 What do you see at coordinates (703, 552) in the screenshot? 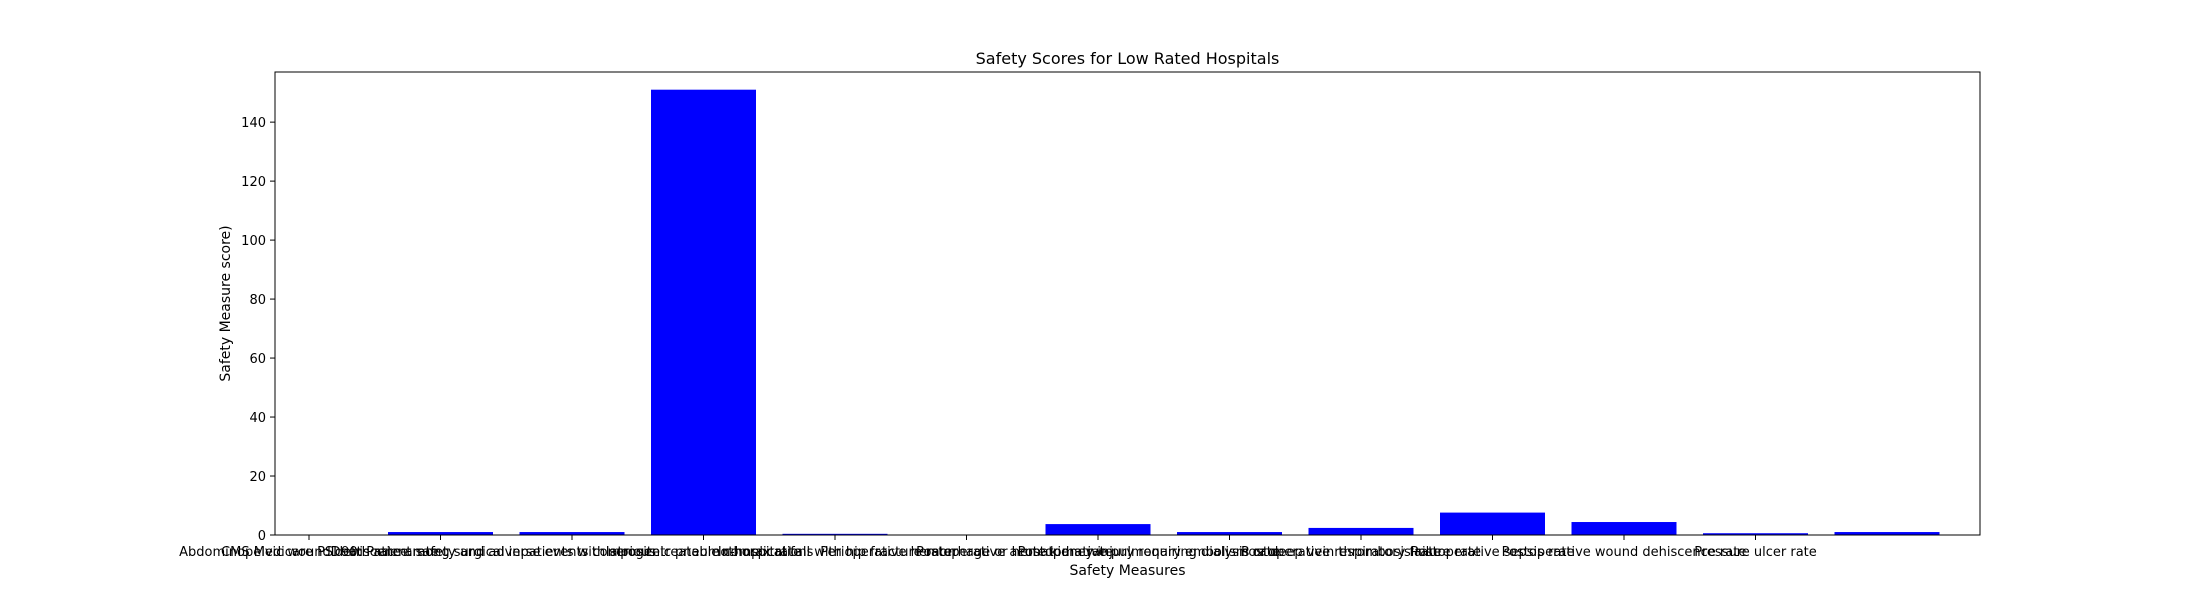
I see `x-tick-label: Iatrogenic pneumothorax rate` at bounding box center [703, 552].